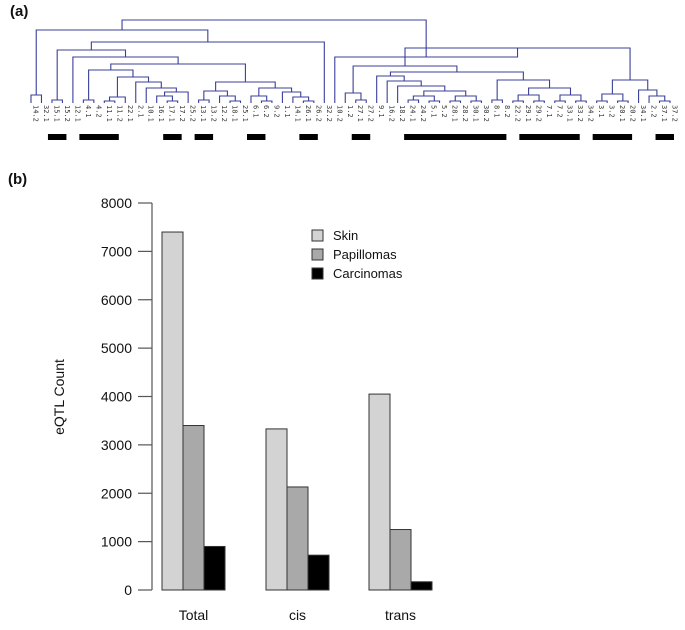 The width and height of the screenshot is (685, 630). Describe the element at coordinates (400, 560) in the screenshot. I see `bar-papillomas-trans` at that location.